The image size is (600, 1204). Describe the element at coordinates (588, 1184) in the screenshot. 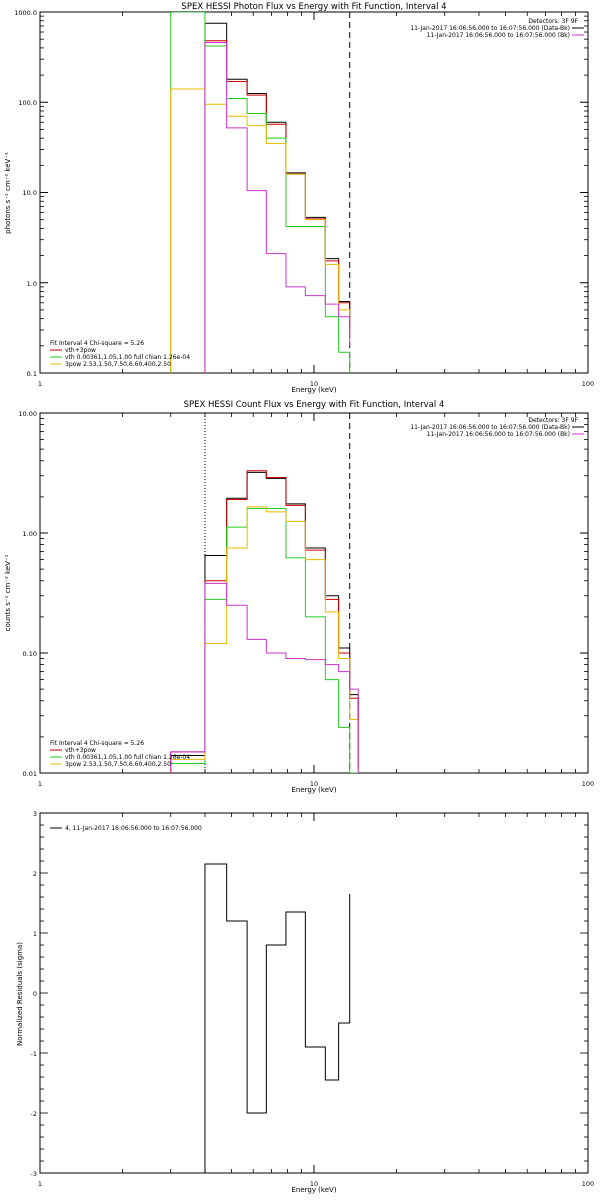

I see `panel3-xtick-100: 100` at that location.